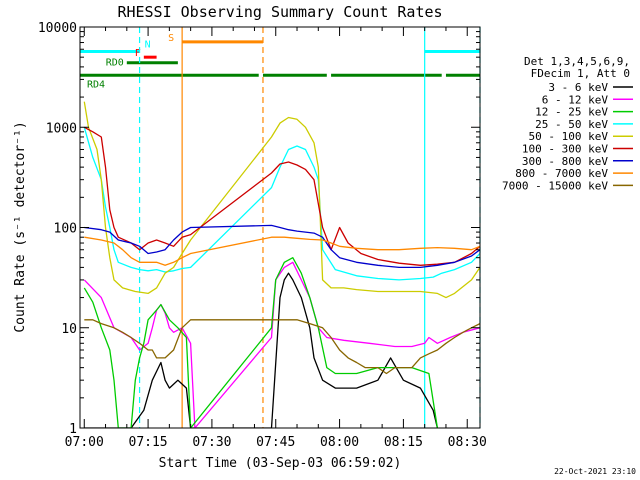 The height and width of the screenshot is (480, 640). What do you see at coordinates (565, 149) in the screenshot?
I see `legend-label: 100 - 300 keV` at bounding box center [565, 149].